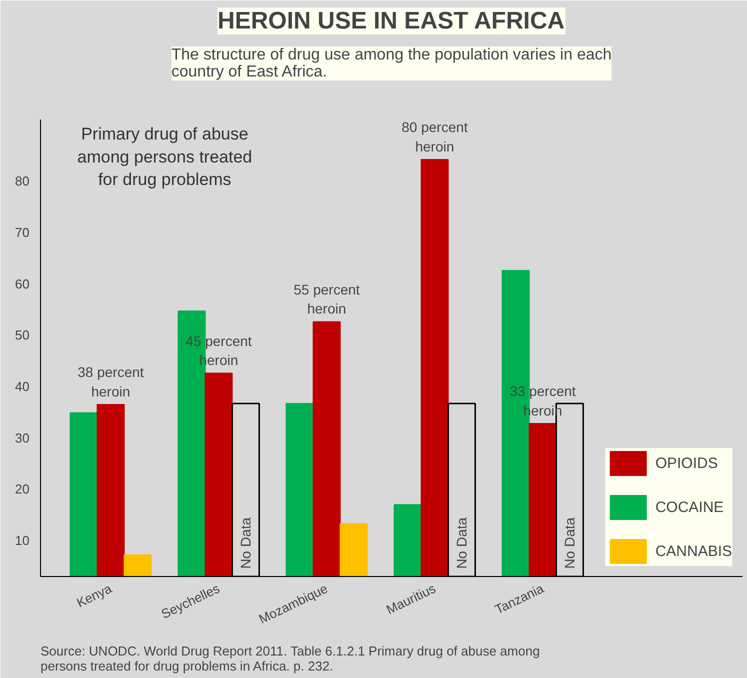 Image resolution: width=747 pixels, height=678 pixels. What do you see at coordinates (22, 438) in the screenshot?
I see `y-tick-label: 30` at bounding box center [22, 438].